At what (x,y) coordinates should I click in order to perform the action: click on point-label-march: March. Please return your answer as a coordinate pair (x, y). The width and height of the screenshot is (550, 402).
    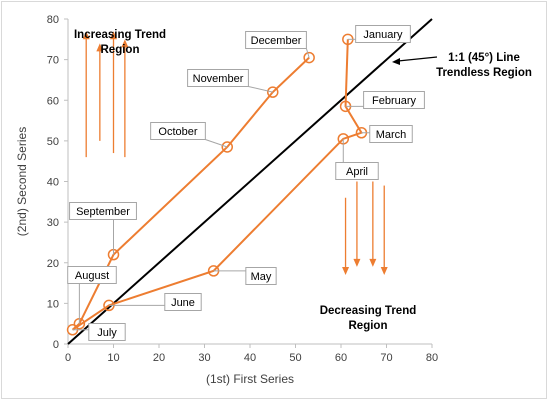
    Looking at the image, I should click on (391, 135).